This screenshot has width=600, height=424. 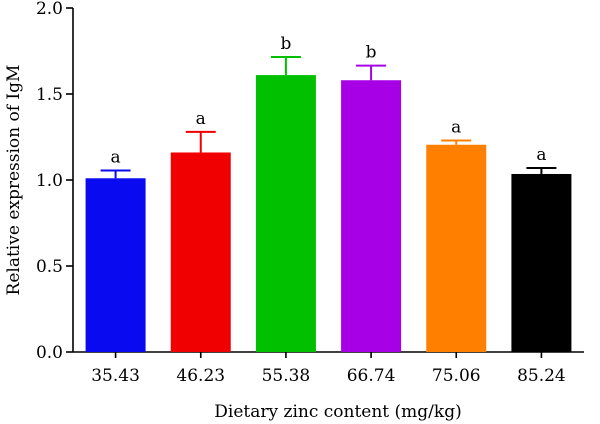 What do you see at coordinates (49, 181) in the screenshot?
I see `y-tick-label: 1.0` at bounding box center [49, 181].